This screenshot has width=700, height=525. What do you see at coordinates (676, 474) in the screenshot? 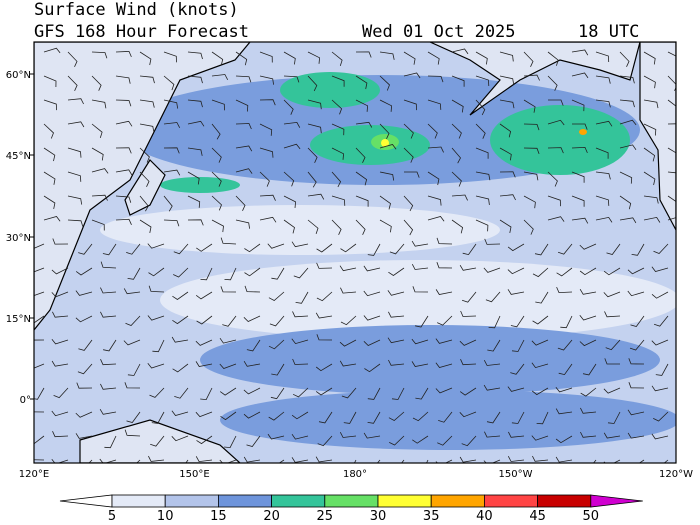
I see `lon-label: 120°W` at bounding box center [676, 474].